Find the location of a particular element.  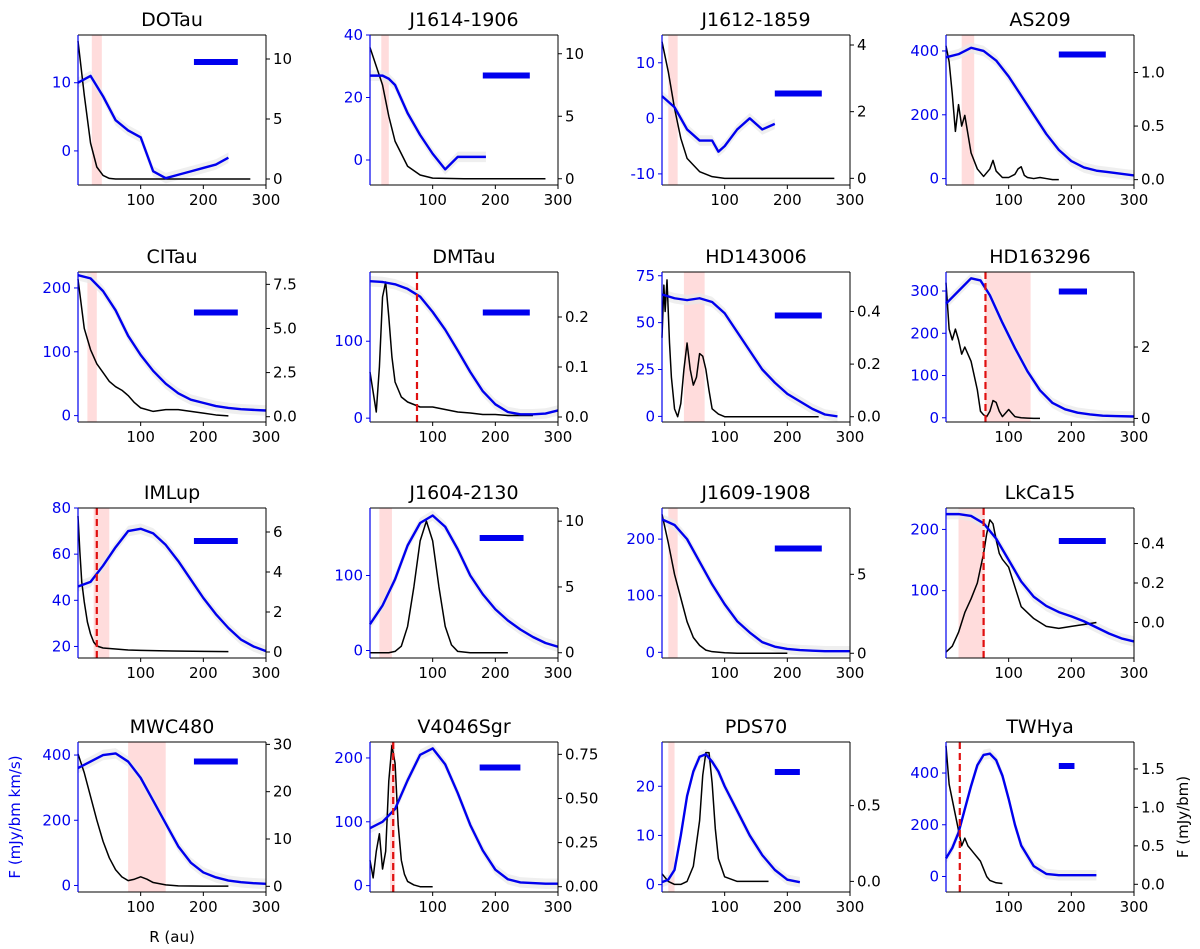

y-right-tick-label: 0.25 is located at coordinates (581, 843).